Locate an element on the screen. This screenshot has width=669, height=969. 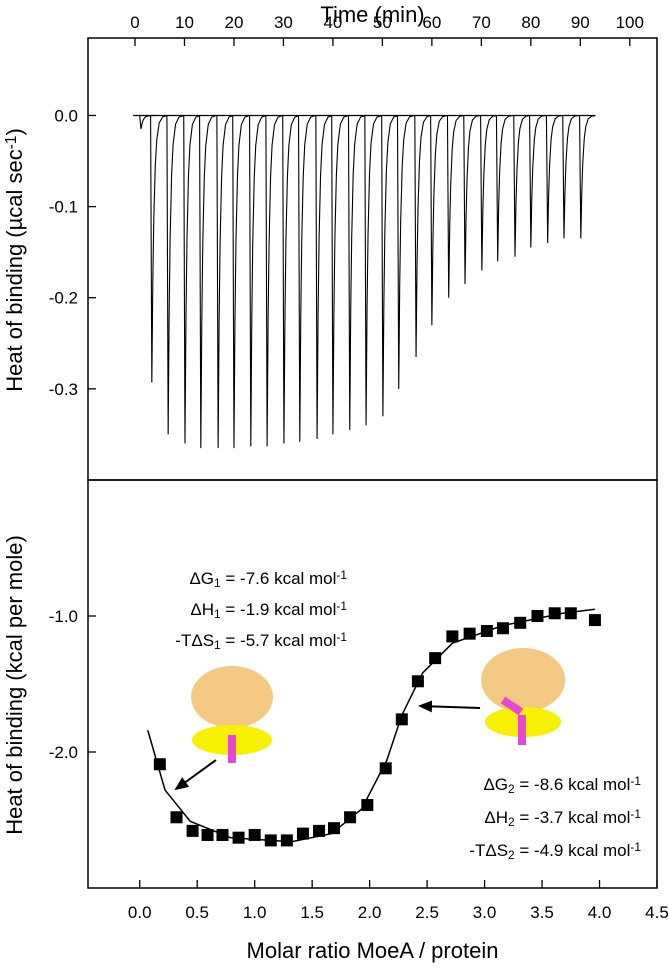
y-axis-title: Heat of binding (kcal per mole) is located at coordinates (14, 685).